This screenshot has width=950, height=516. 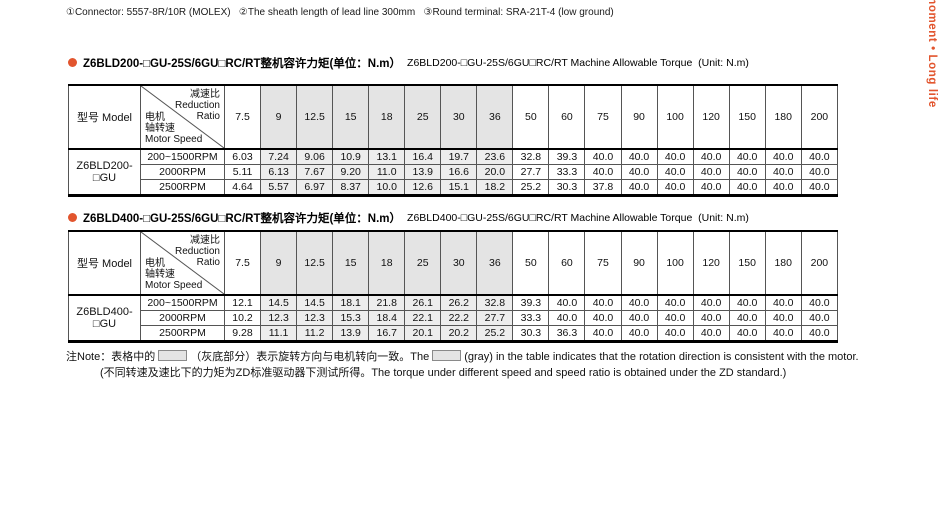 I want to click on torque-value: 9.20, so click(x=351, y=172).